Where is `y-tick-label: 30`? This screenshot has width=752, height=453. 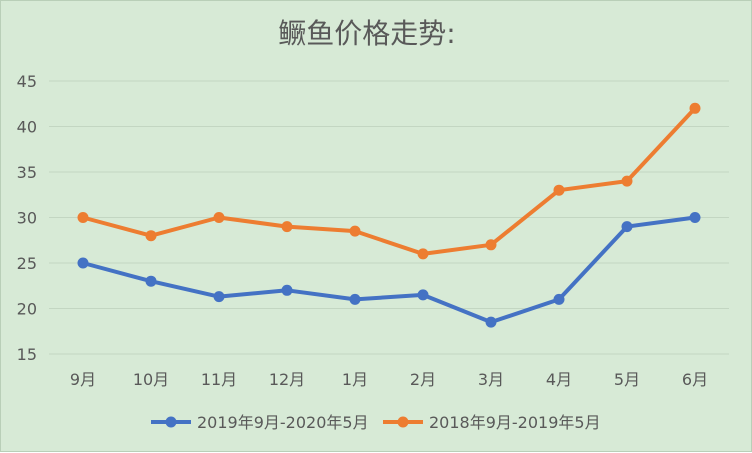 y-tick-label: 30 is located at coordinates (27, 218).